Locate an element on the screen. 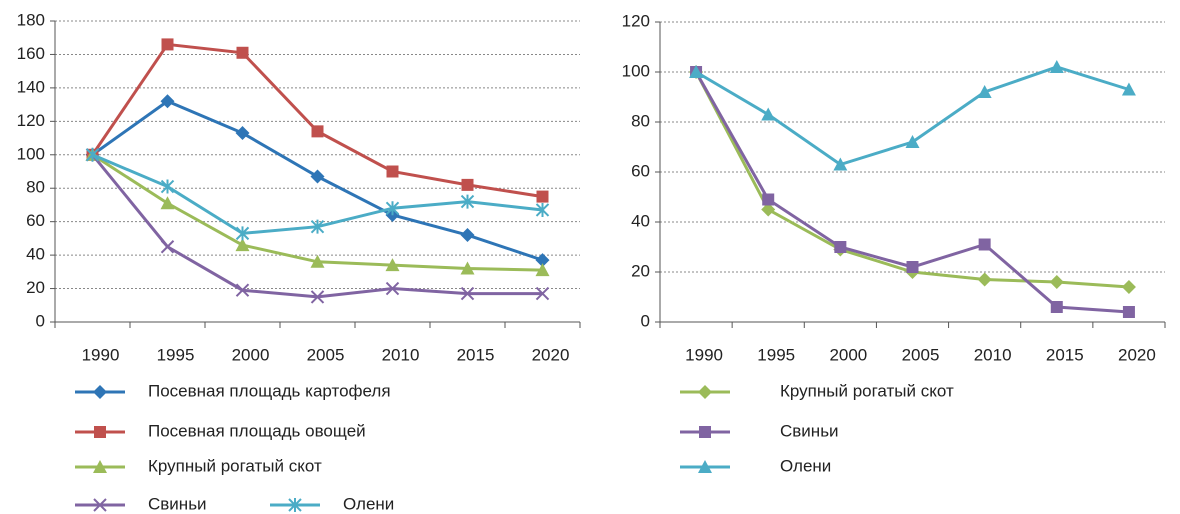 The image size is (1180, 514). y-tick-label: 180 is located at coordinates (31, 19).